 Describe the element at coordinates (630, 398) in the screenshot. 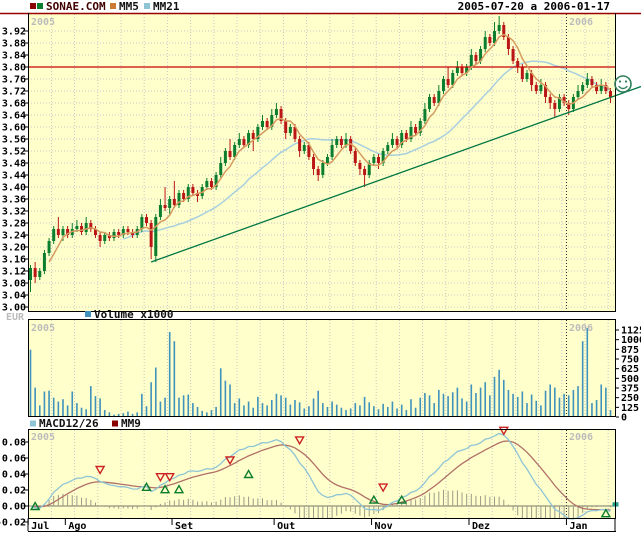

I see `volume-axis-tick-label: 250` at that location.